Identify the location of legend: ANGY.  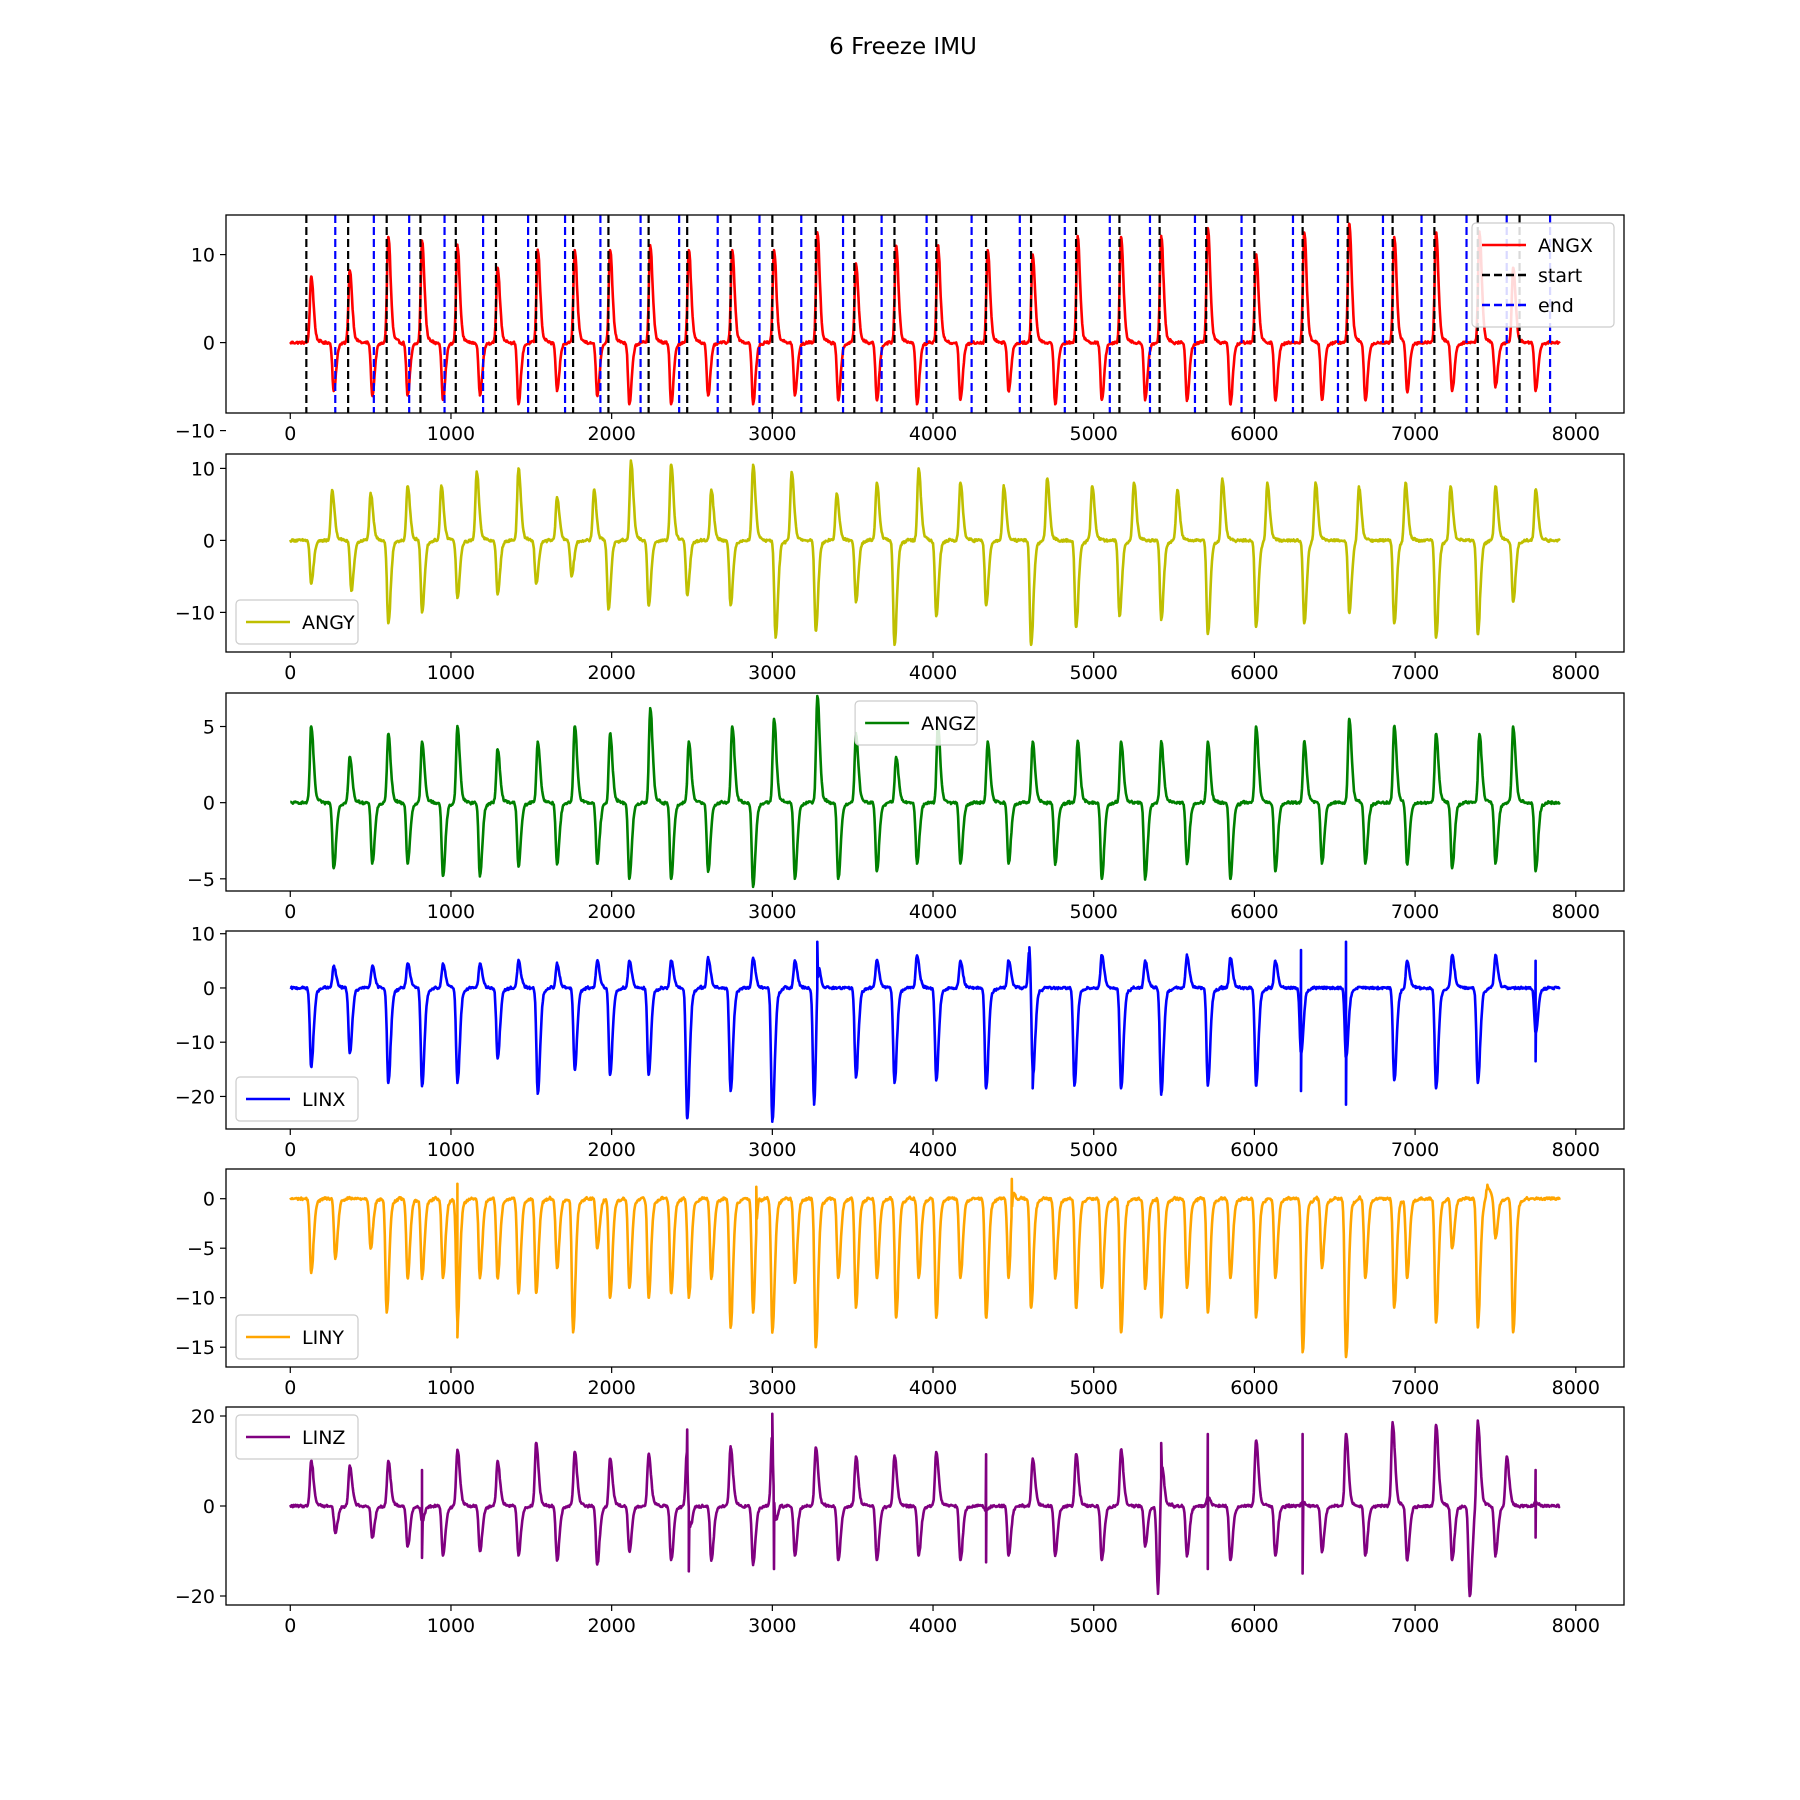
(297, 622).